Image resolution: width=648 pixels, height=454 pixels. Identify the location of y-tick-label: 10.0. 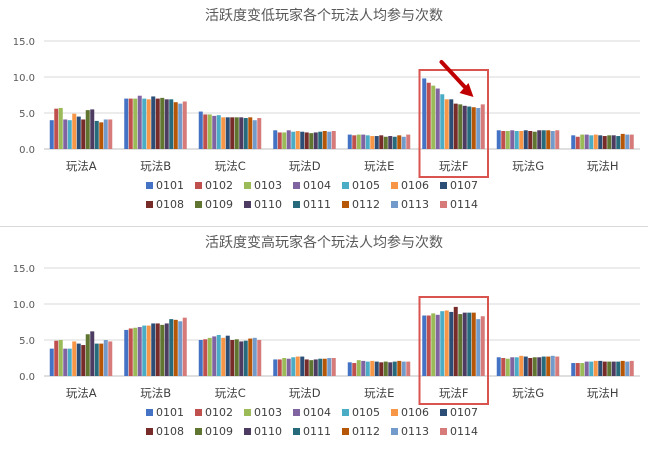
(24, 305).